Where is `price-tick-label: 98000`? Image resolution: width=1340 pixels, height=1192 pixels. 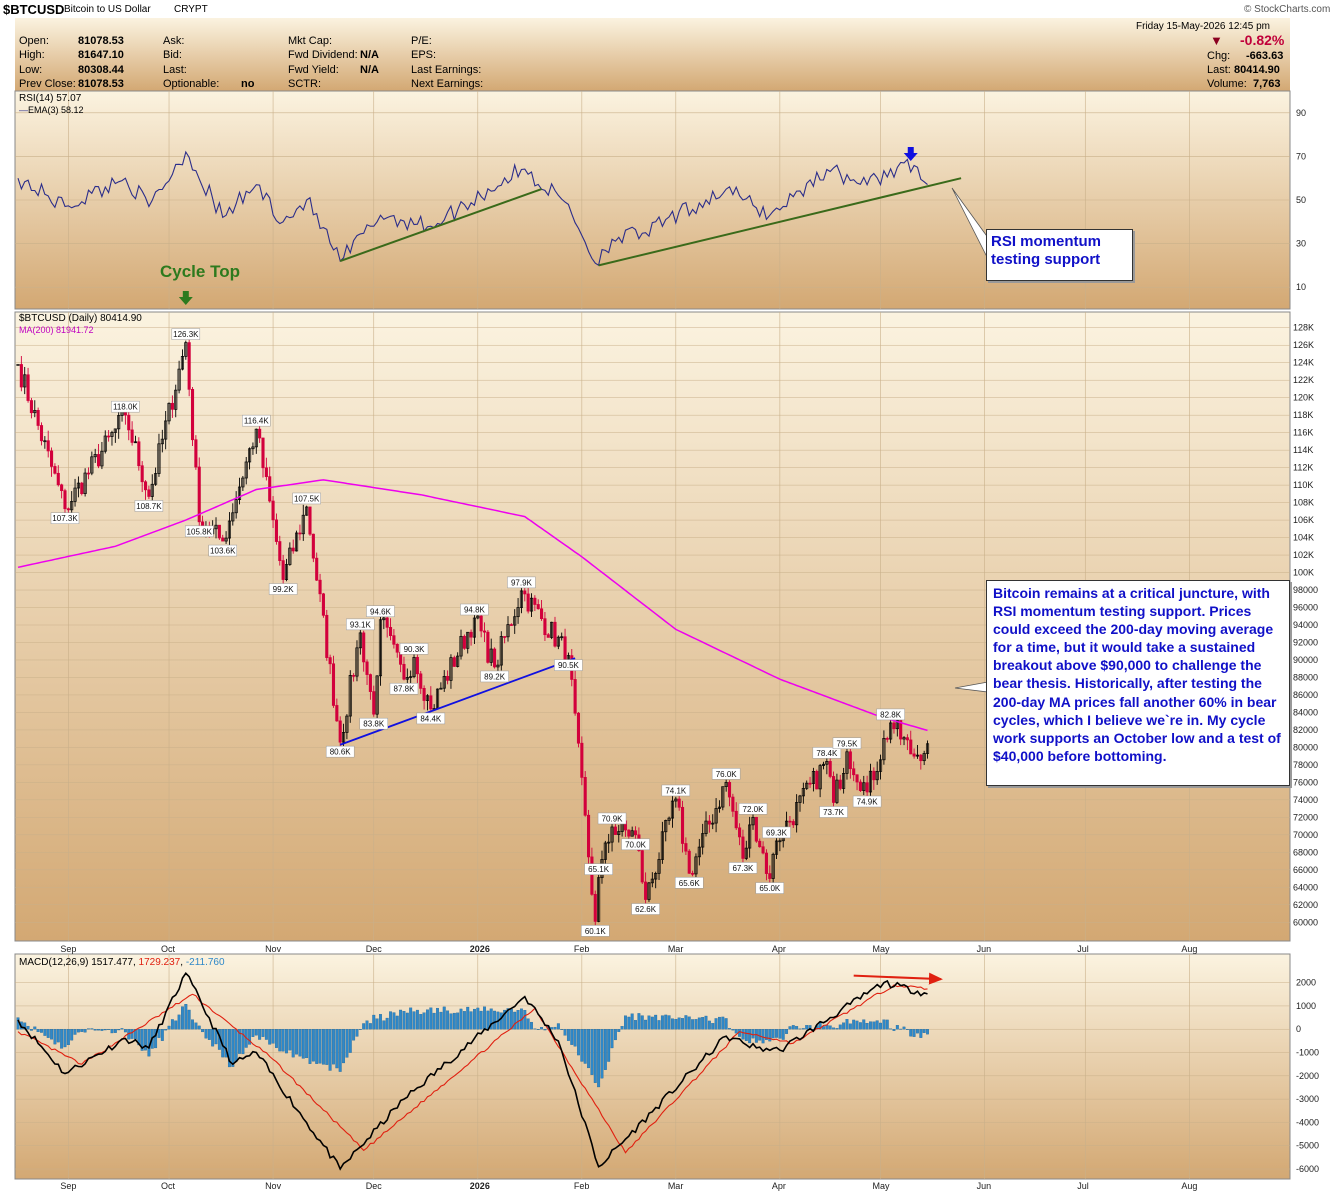 price-tick-label: 98000 is located at coordinates (1305, 590).